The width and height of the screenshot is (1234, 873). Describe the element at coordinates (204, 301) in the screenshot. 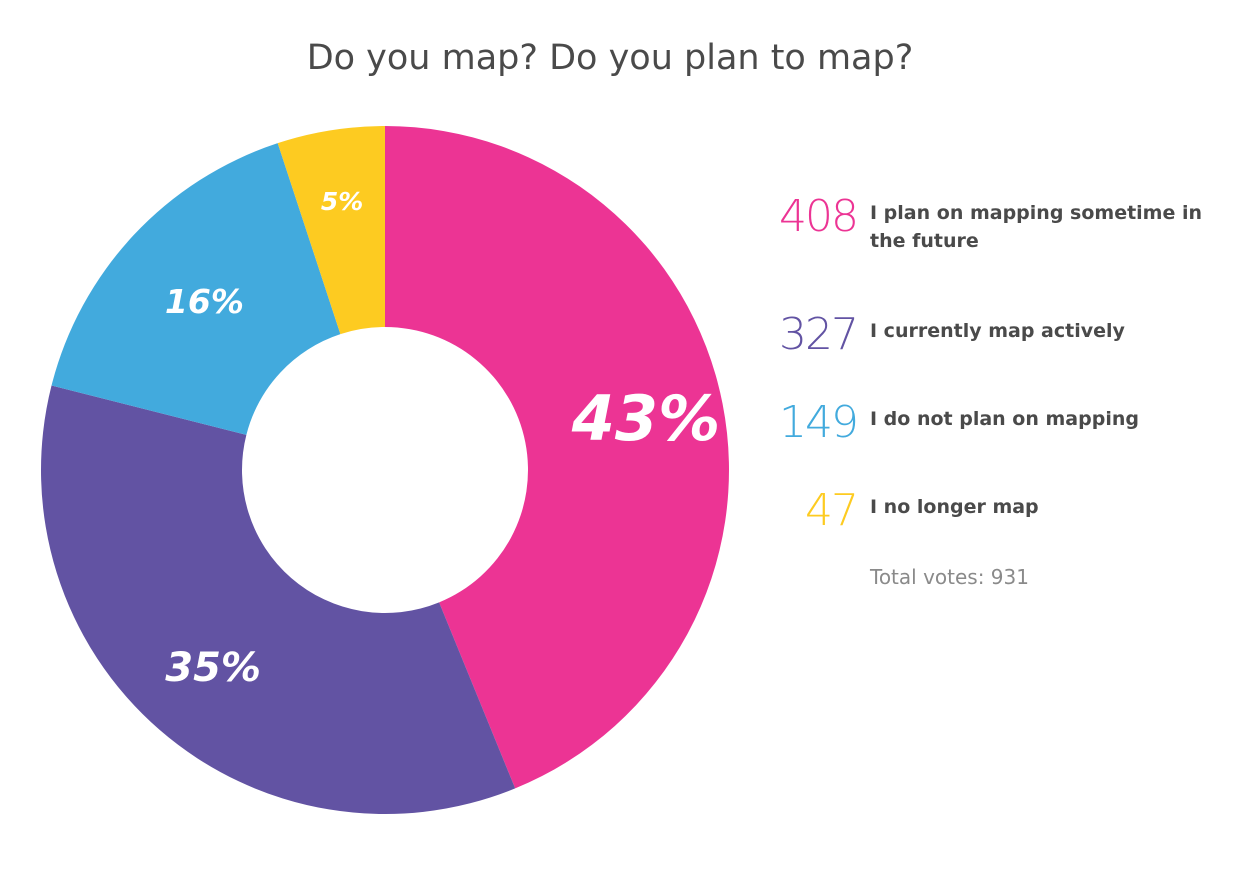

I see `slice-3-percent-label: 16%` at that location.